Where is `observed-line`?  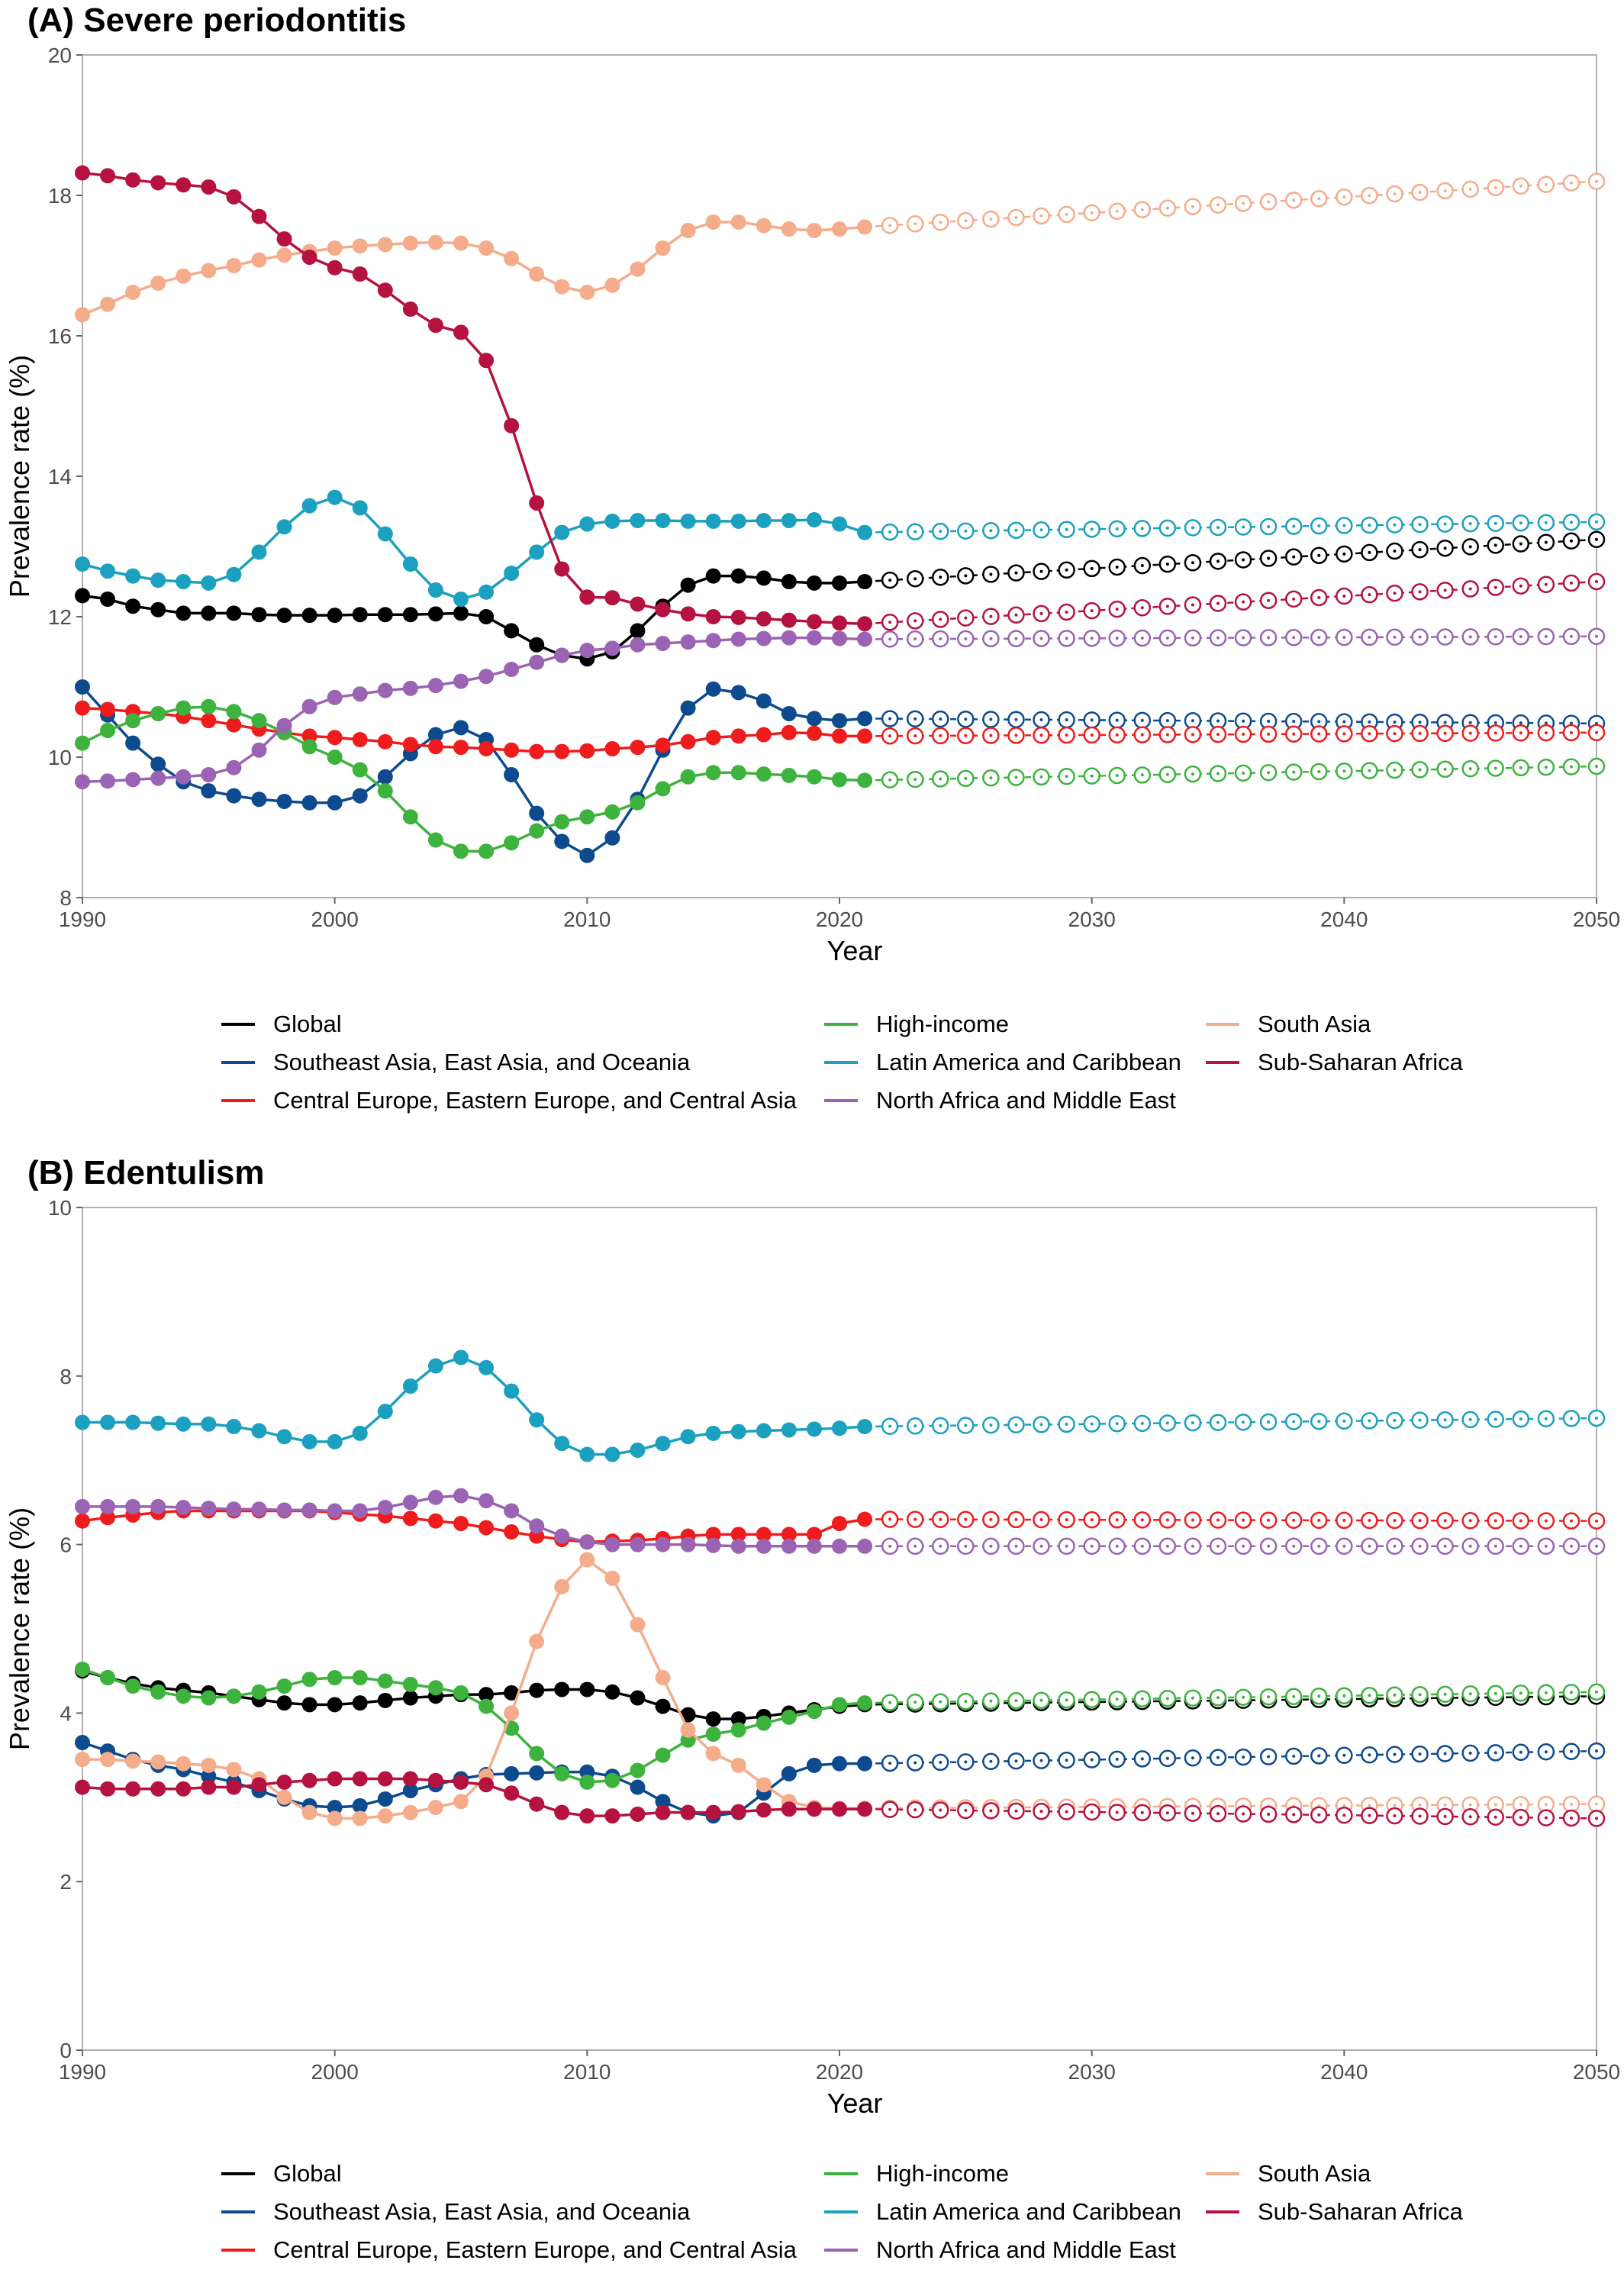
observed-line is located at coordinates (473, 1521).